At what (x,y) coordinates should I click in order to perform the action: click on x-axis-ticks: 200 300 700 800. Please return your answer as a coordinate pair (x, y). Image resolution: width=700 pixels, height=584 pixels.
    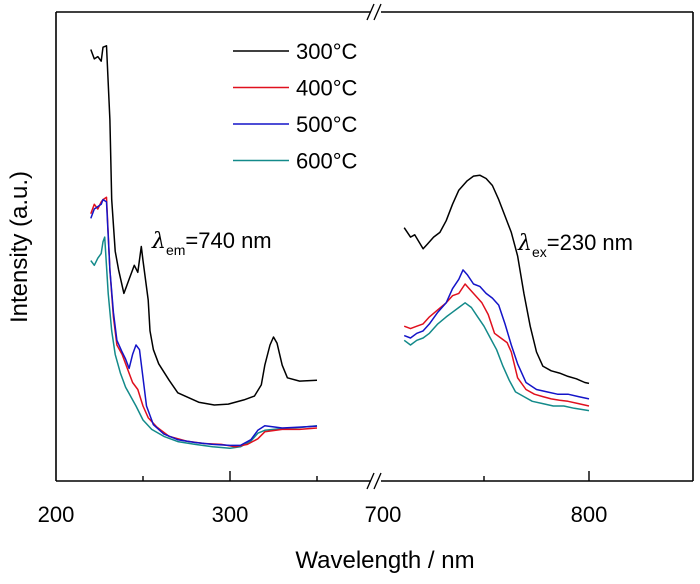
    Looking at the image, I should click on (323, 499).